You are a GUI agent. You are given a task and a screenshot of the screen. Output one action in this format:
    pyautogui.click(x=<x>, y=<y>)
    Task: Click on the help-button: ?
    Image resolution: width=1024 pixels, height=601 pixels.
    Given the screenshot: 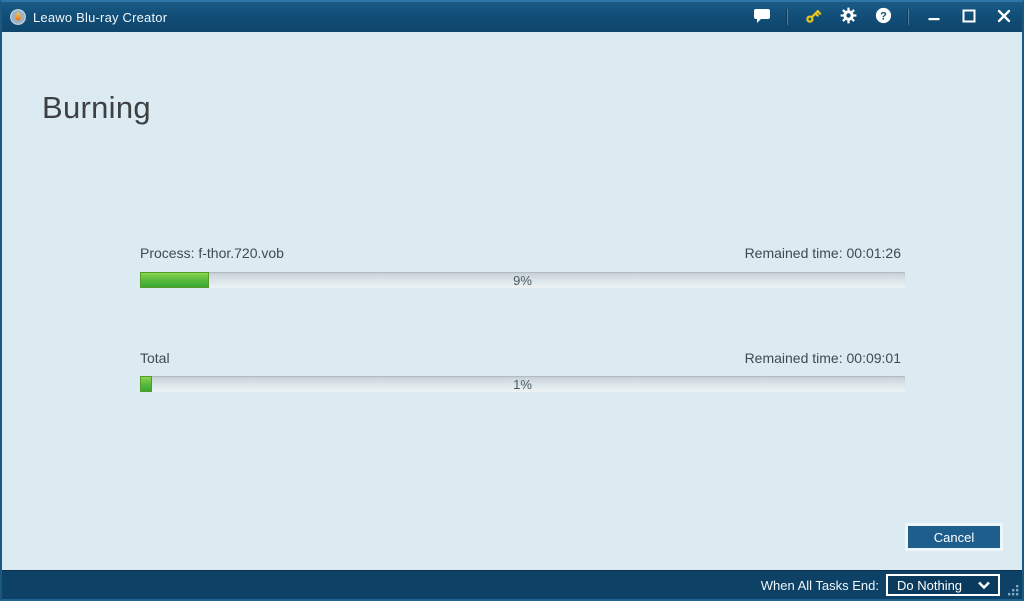 What is the action you would take?
    pyautogui.click(x=883, y=17)
    